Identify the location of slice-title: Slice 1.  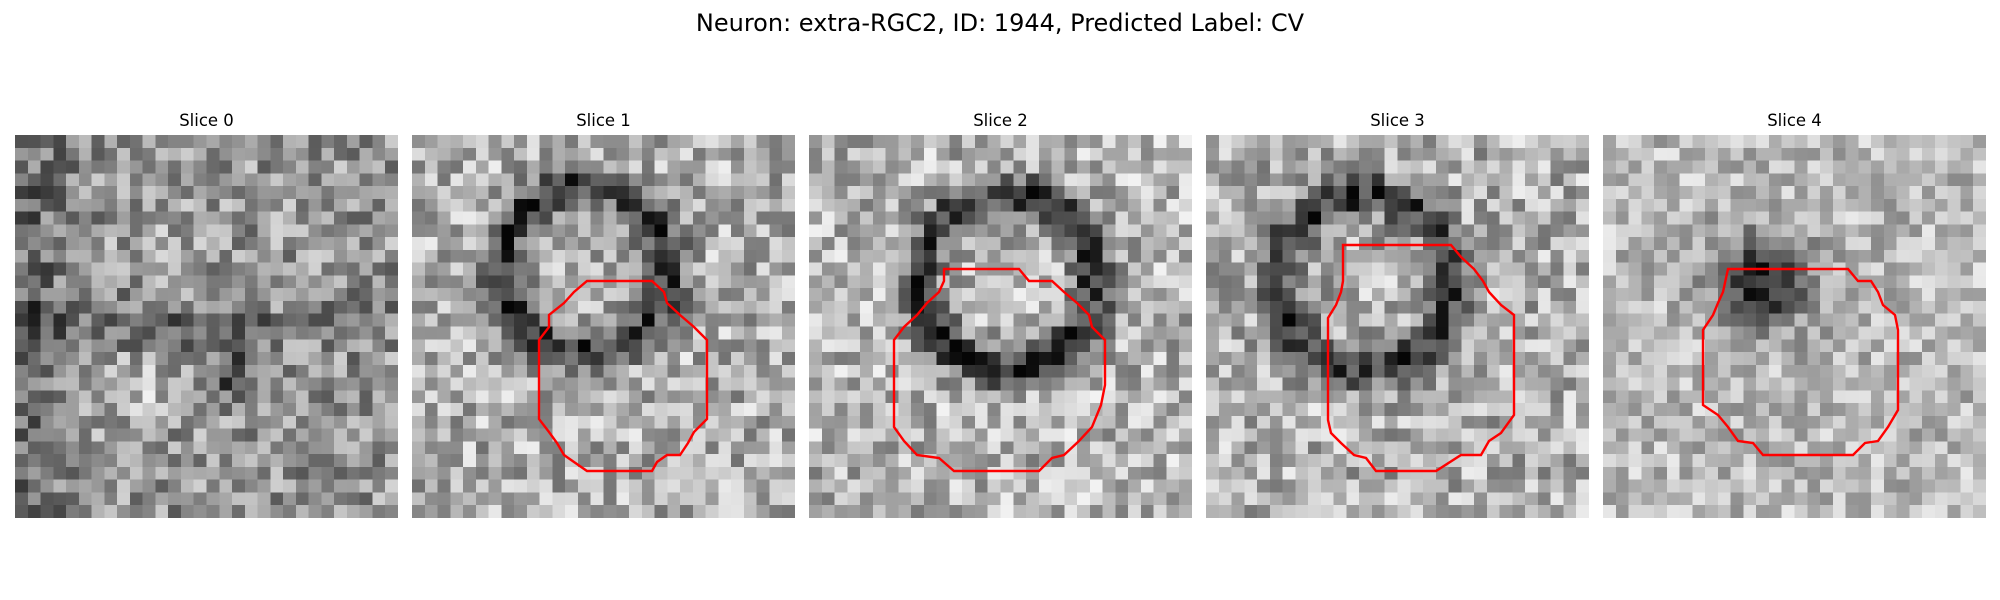
(603, 120).